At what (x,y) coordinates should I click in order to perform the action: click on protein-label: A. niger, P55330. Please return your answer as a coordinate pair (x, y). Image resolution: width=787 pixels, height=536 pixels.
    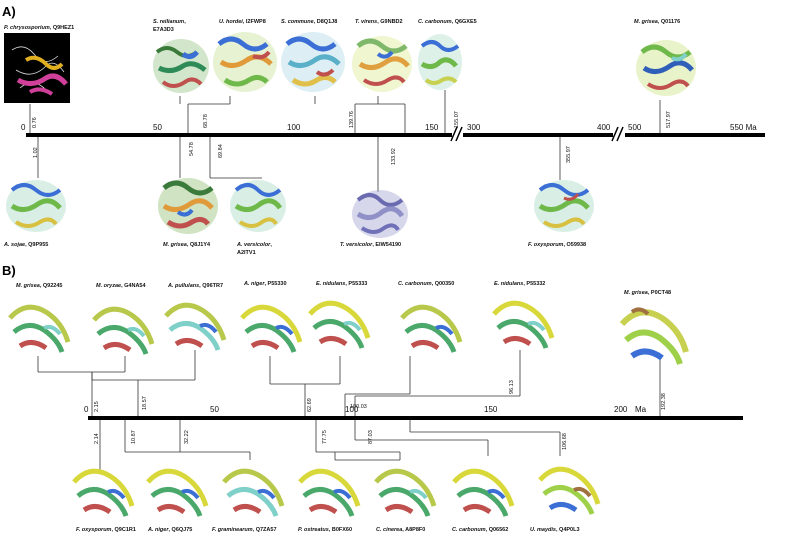
    Looking at the image, I should click on (265, 284).